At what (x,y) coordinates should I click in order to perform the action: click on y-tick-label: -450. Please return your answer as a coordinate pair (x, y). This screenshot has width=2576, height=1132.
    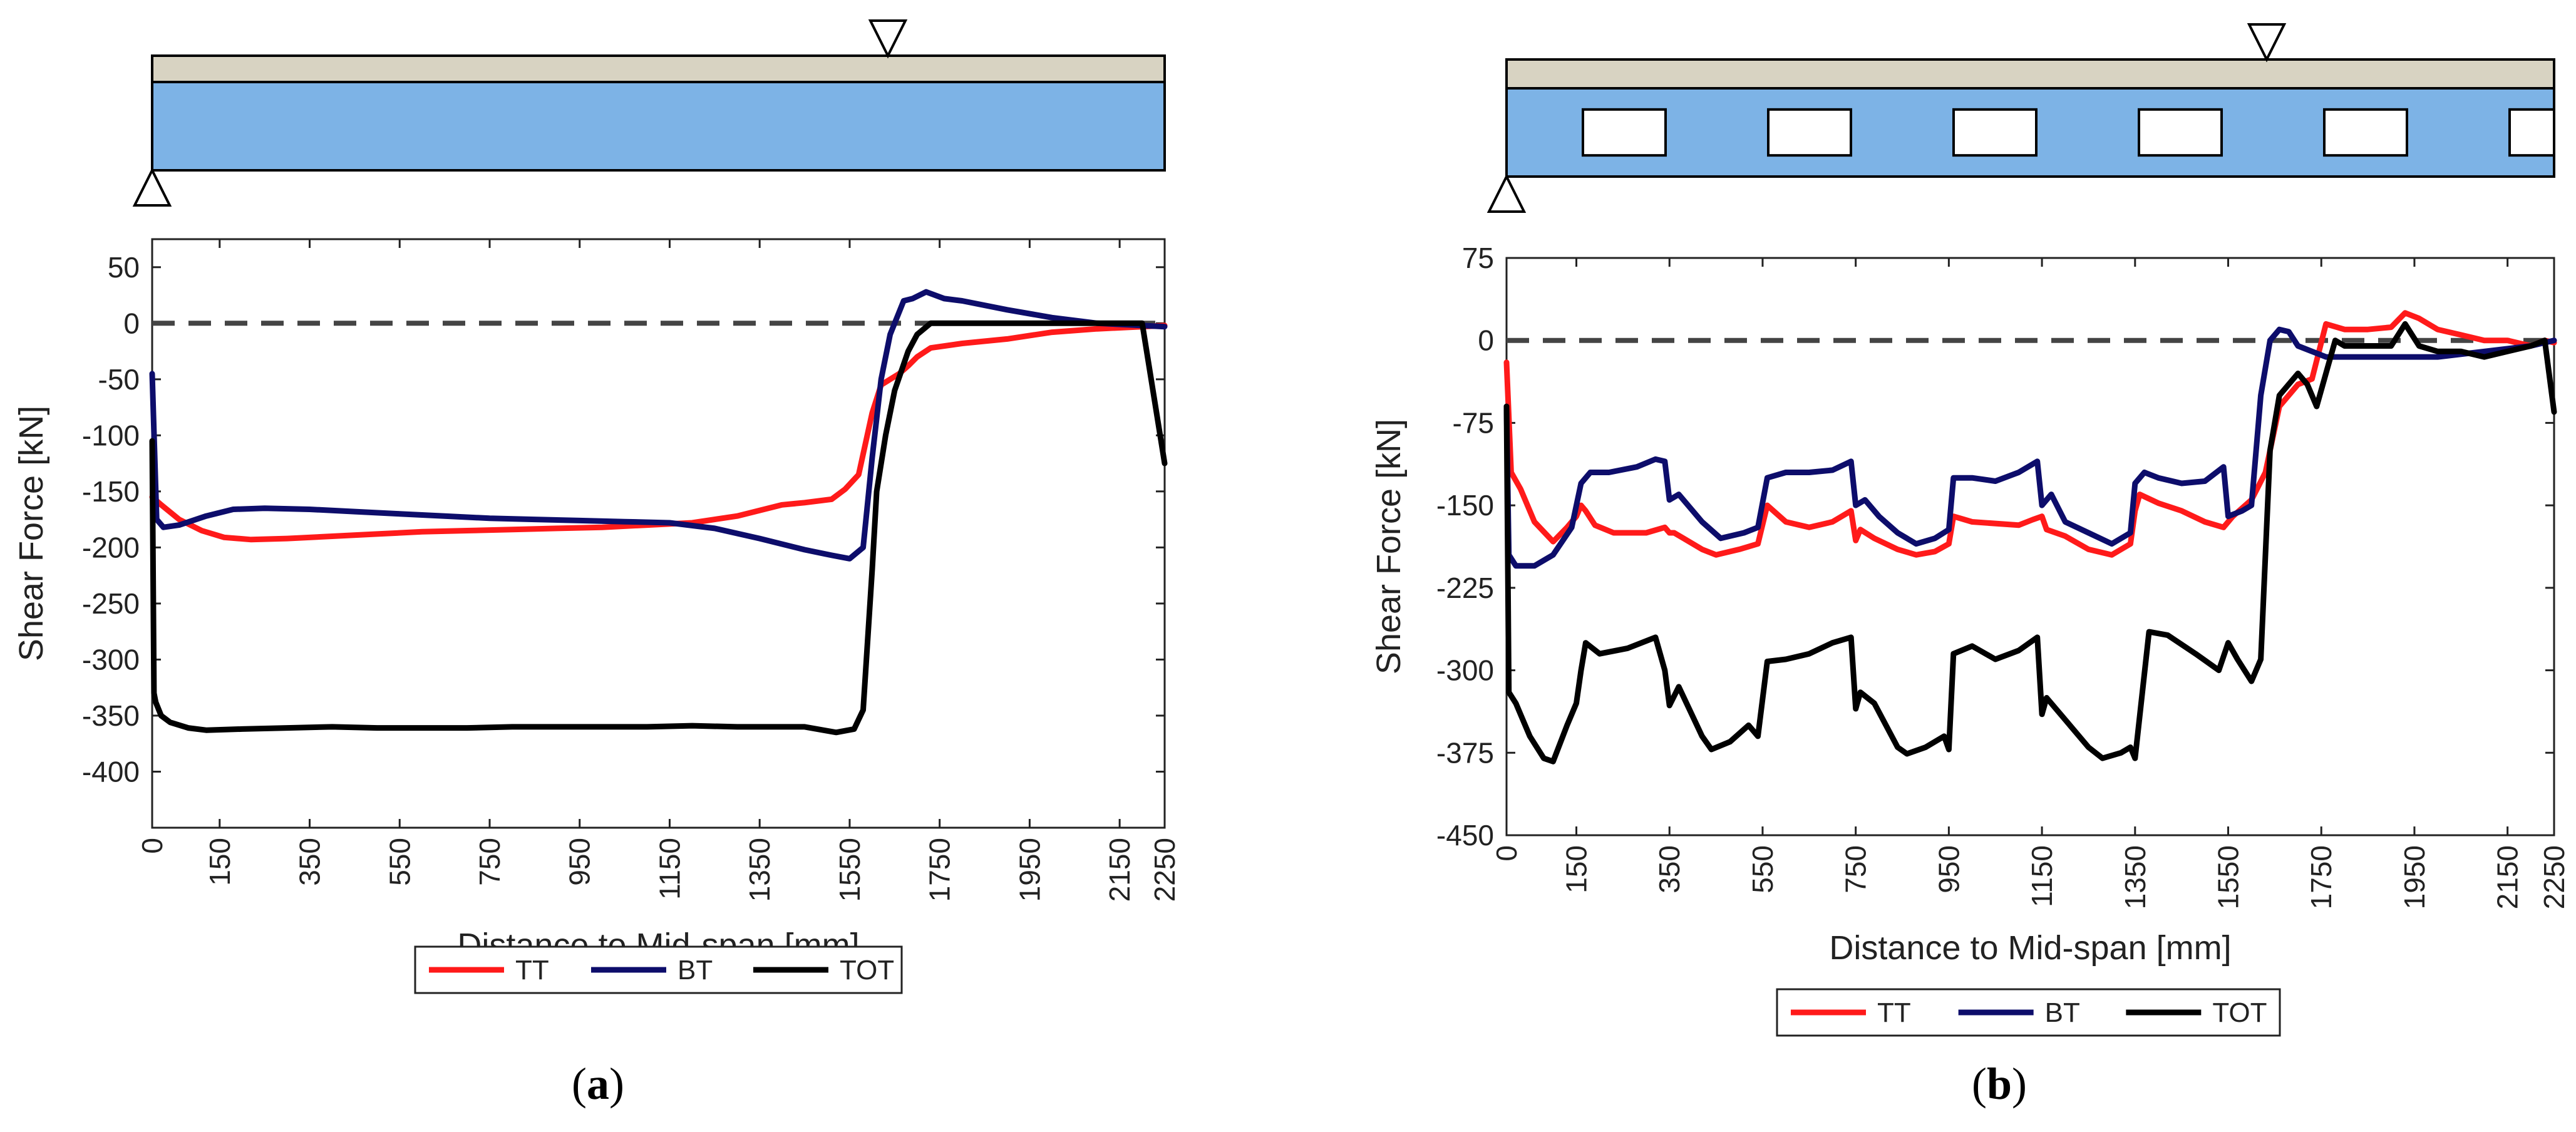
    Looking at the image, I should click on (1465, 836).